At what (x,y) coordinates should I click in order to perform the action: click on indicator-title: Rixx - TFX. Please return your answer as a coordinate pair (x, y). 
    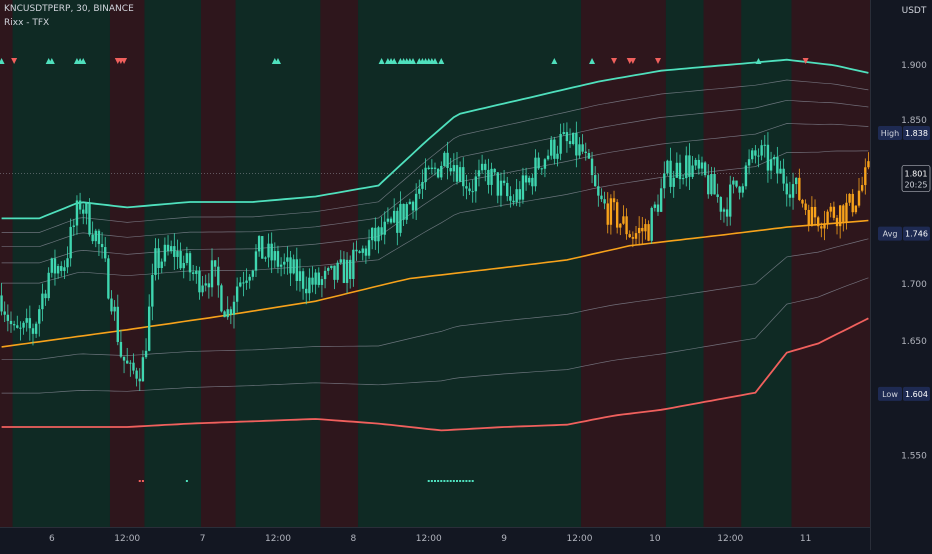
    Looking at the image, I should click on (27, 23).